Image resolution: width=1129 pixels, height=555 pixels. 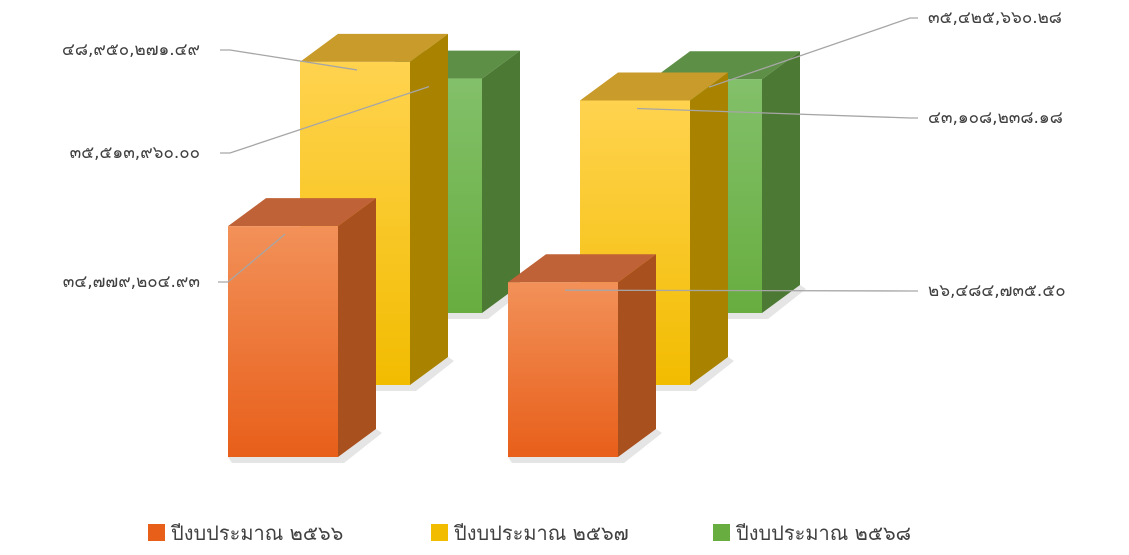 I want to click on bar-front-s0-c0, so click(x=283, y=341).